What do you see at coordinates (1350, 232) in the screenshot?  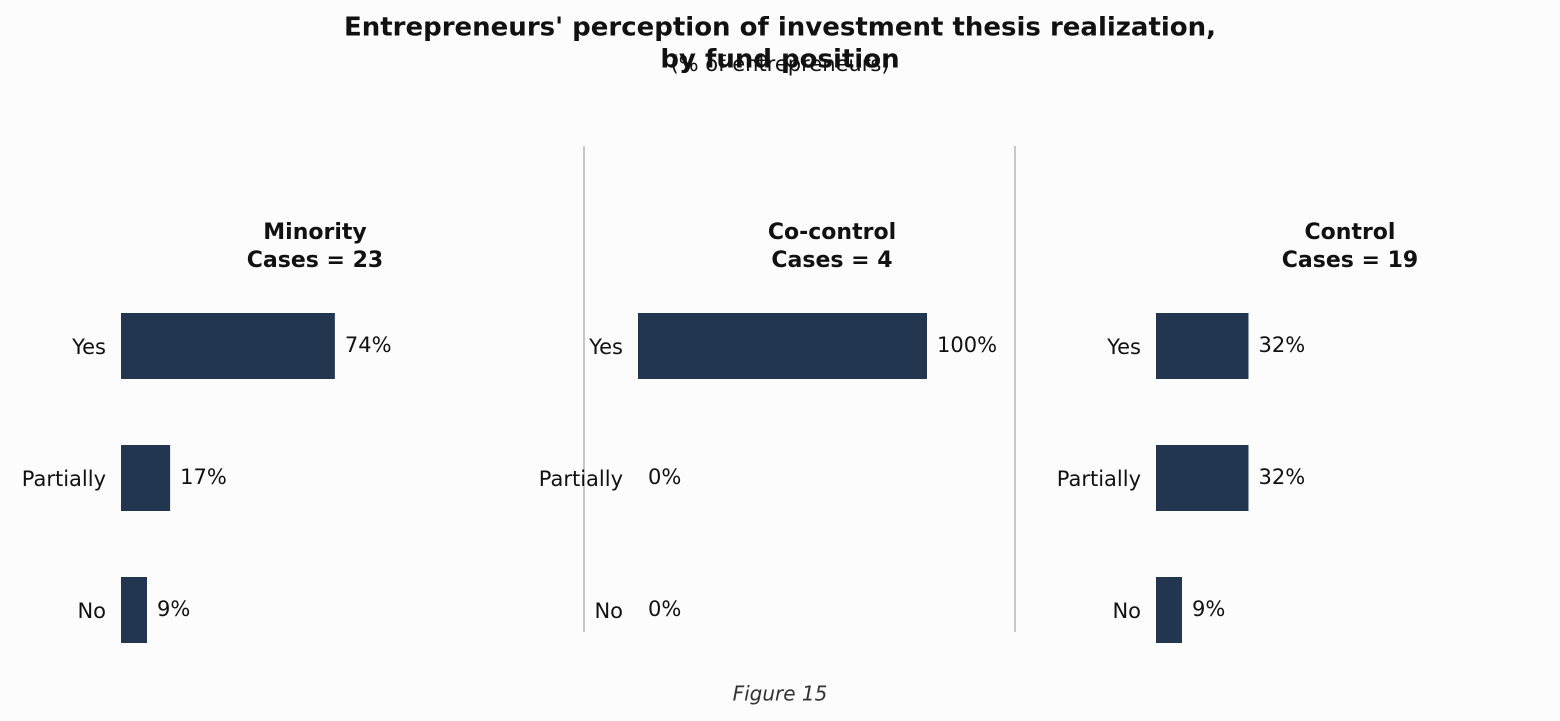 I see `panel-title: Control` at bounding box center [1350, 232].